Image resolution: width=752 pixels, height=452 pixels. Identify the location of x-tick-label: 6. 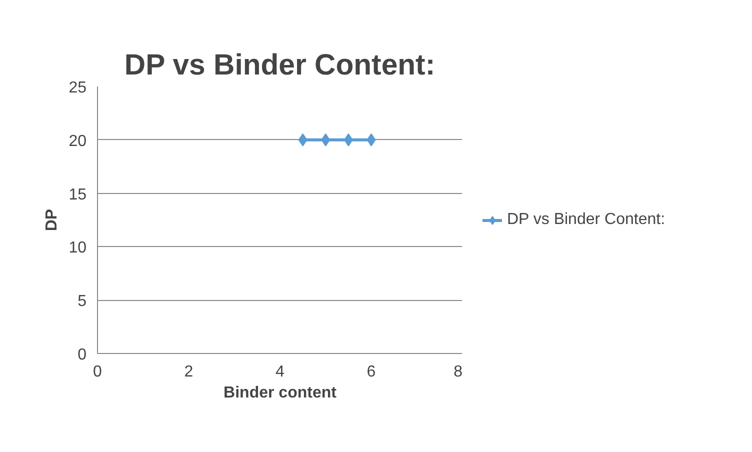
(371, 372).